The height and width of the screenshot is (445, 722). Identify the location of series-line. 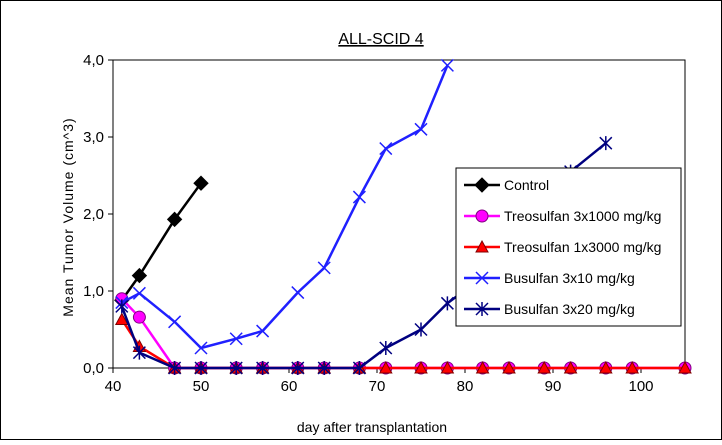
(161, 241).